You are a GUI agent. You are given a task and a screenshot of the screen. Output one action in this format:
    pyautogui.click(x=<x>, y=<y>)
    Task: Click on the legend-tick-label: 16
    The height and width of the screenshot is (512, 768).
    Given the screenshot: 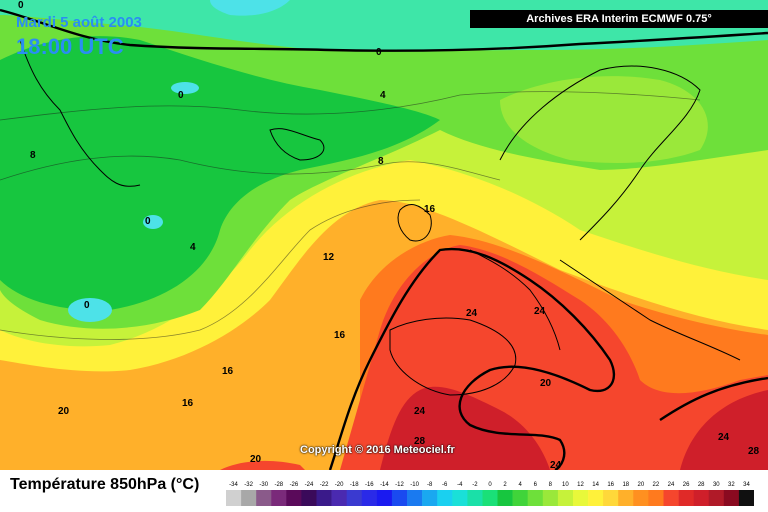 What is the action you would take?
    pyautogui.click(x=610, y=485)
    